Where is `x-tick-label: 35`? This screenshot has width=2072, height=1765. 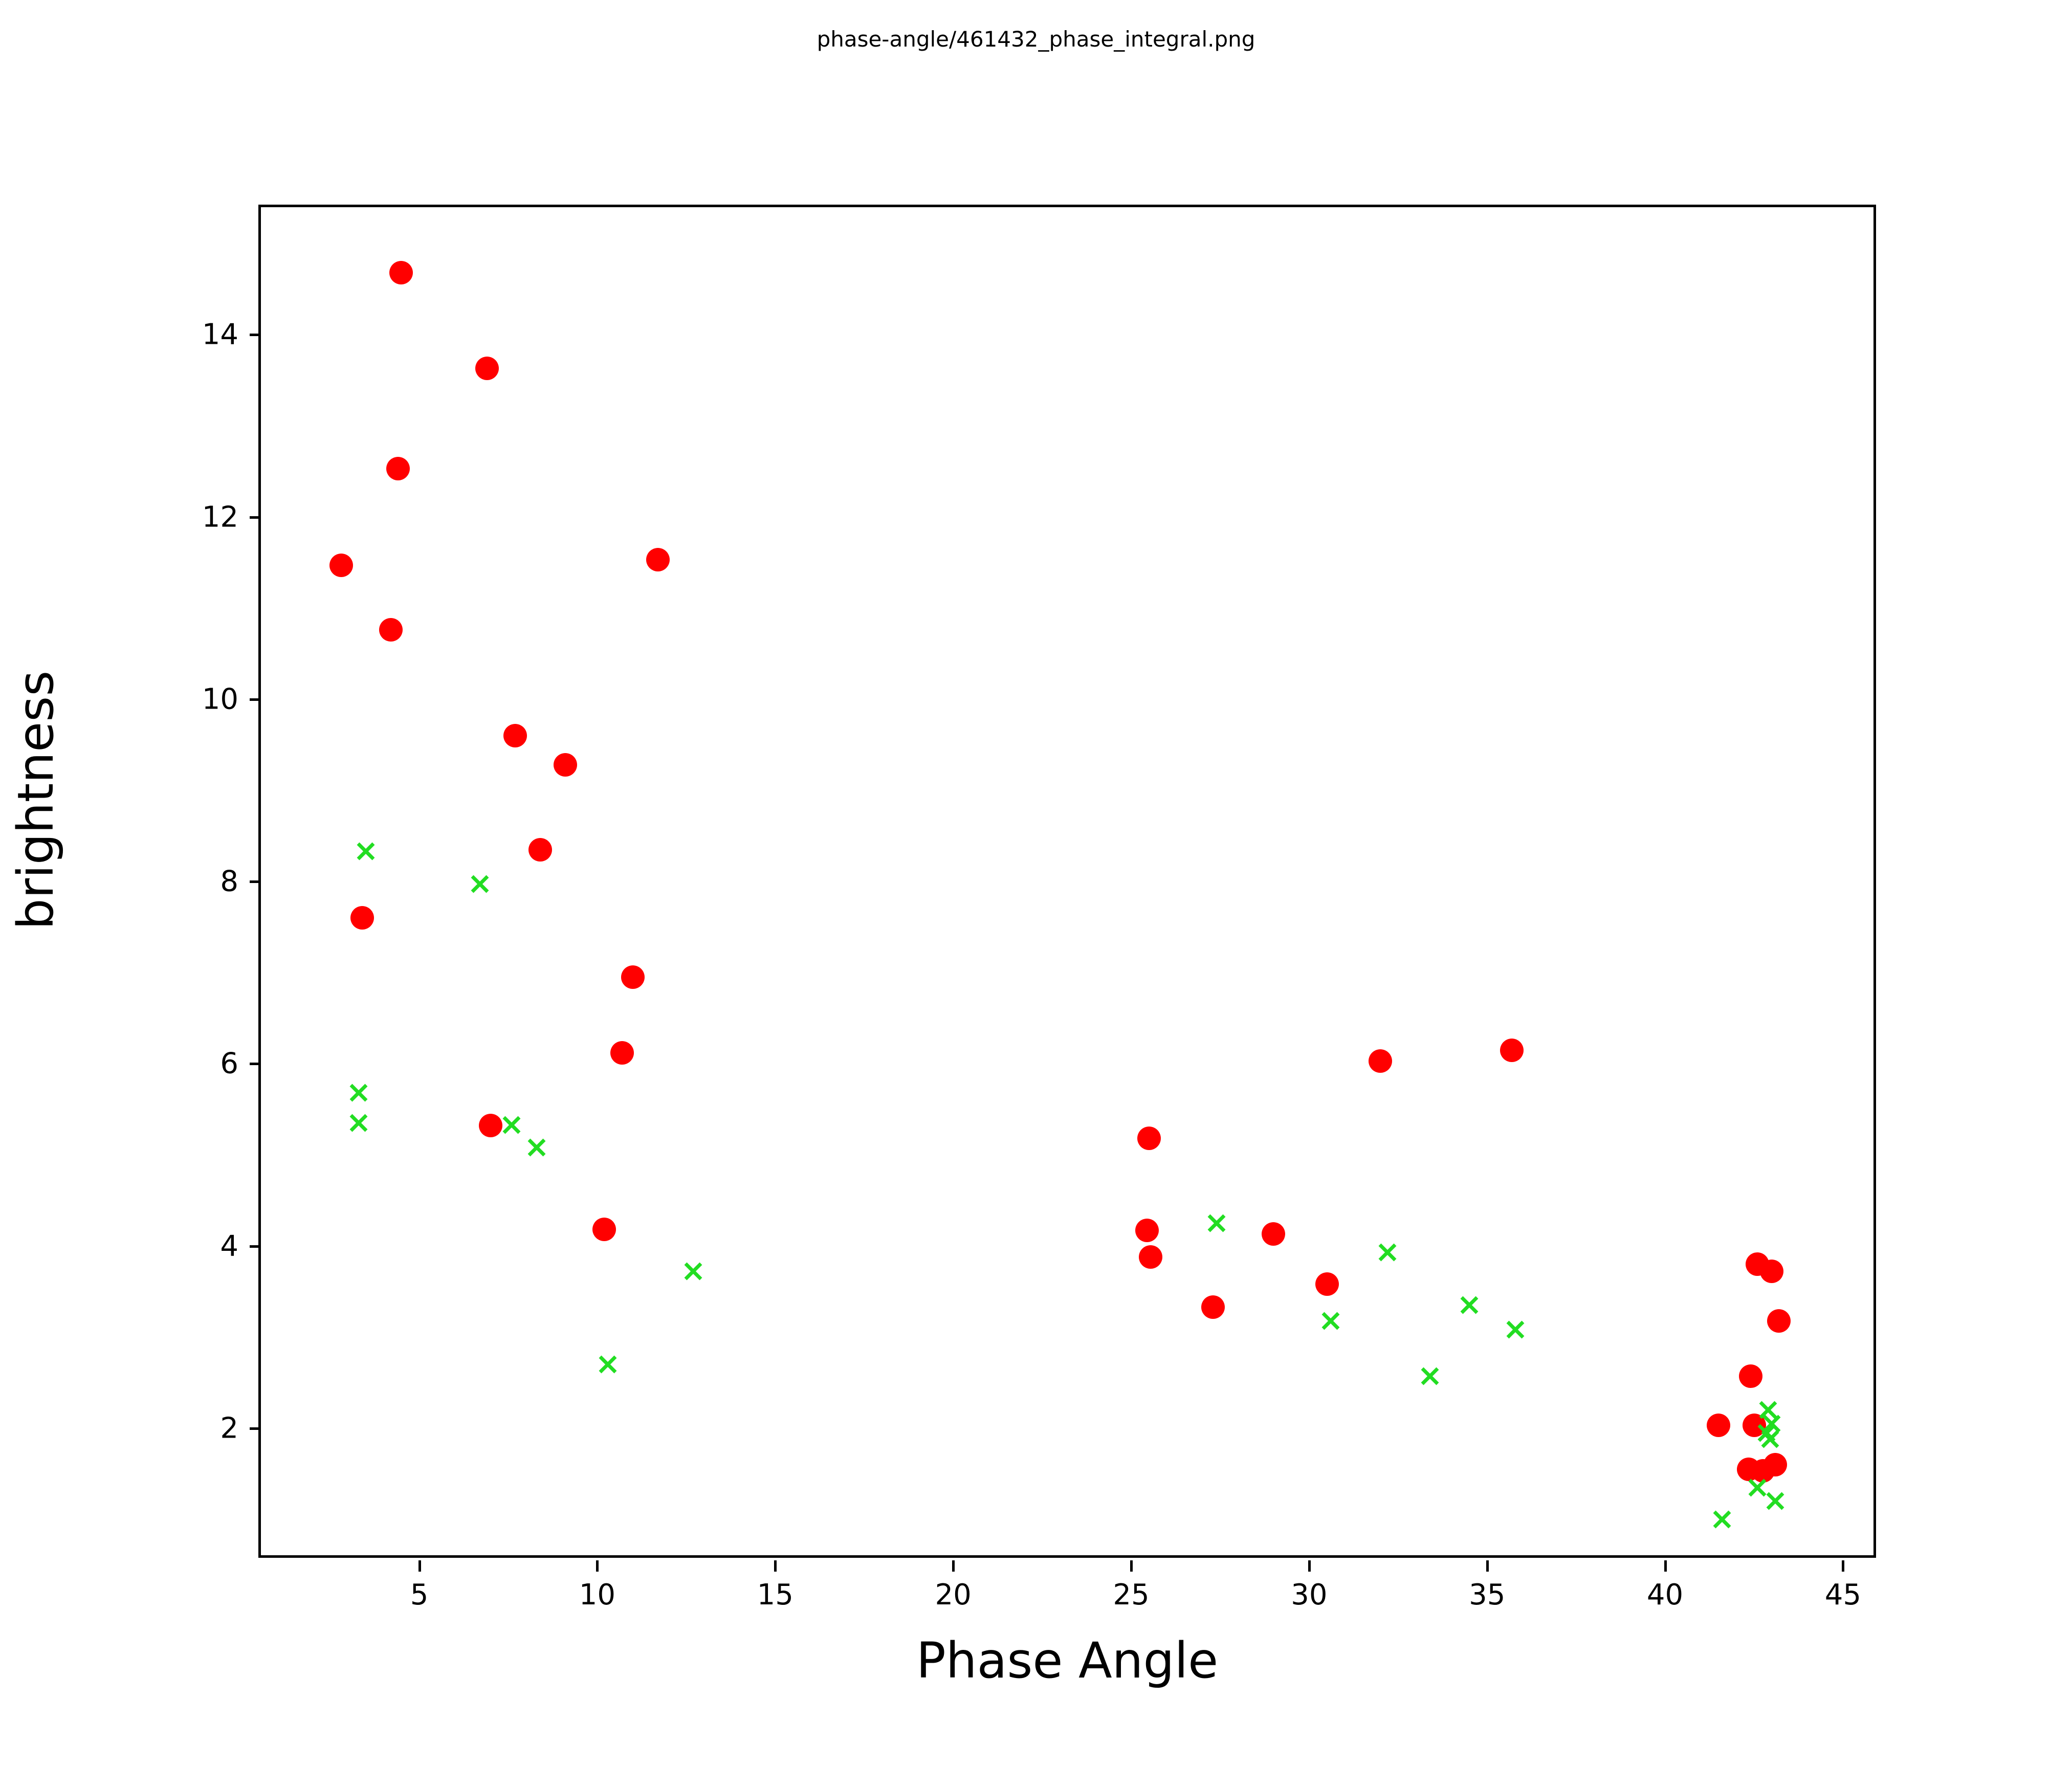 x-tick-label: 35 is located at coordinates (1487, 1595).